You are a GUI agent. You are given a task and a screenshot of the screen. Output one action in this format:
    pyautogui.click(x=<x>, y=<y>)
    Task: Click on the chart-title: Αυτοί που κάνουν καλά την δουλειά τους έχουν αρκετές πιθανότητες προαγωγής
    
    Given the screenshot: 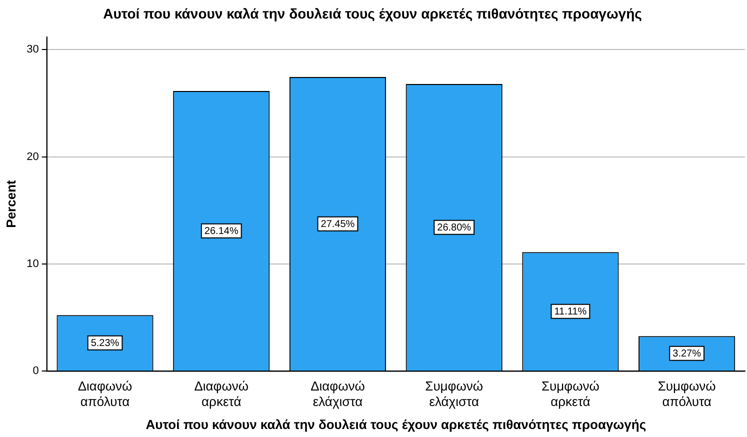 What is the action you would take?
    pyautogui.click(x=372, y=13)
    